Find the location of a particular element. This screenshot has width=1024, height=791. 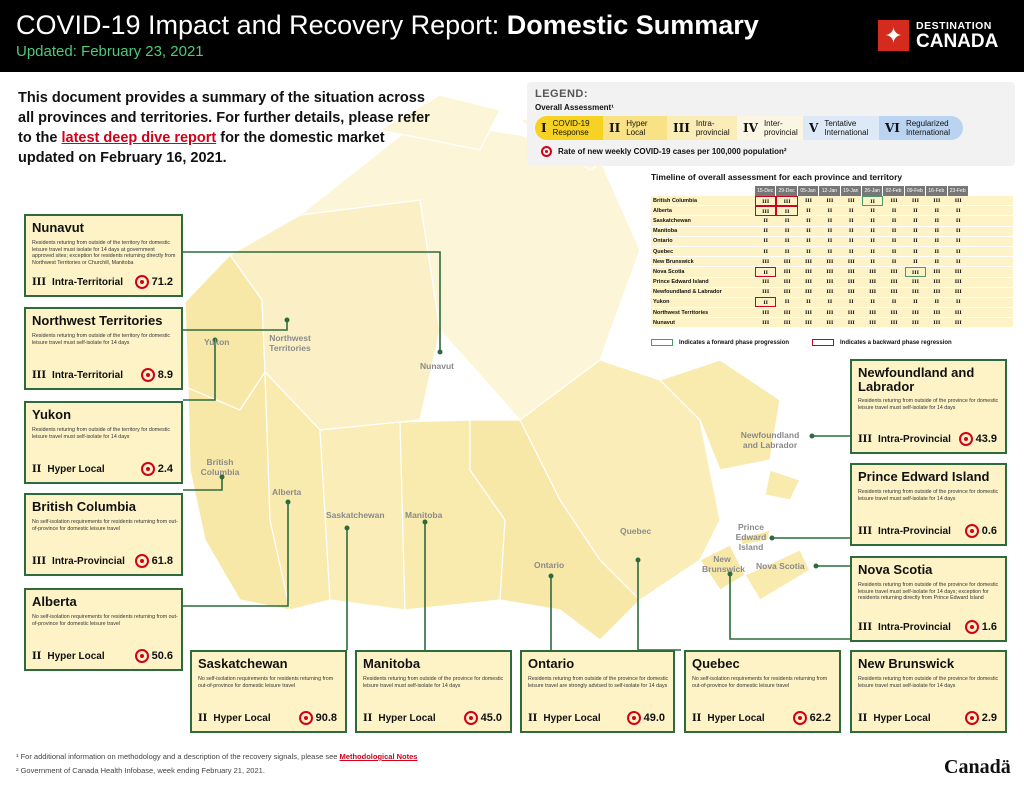

map-label-ontario: Ontario is located at coordinates (549, 565).